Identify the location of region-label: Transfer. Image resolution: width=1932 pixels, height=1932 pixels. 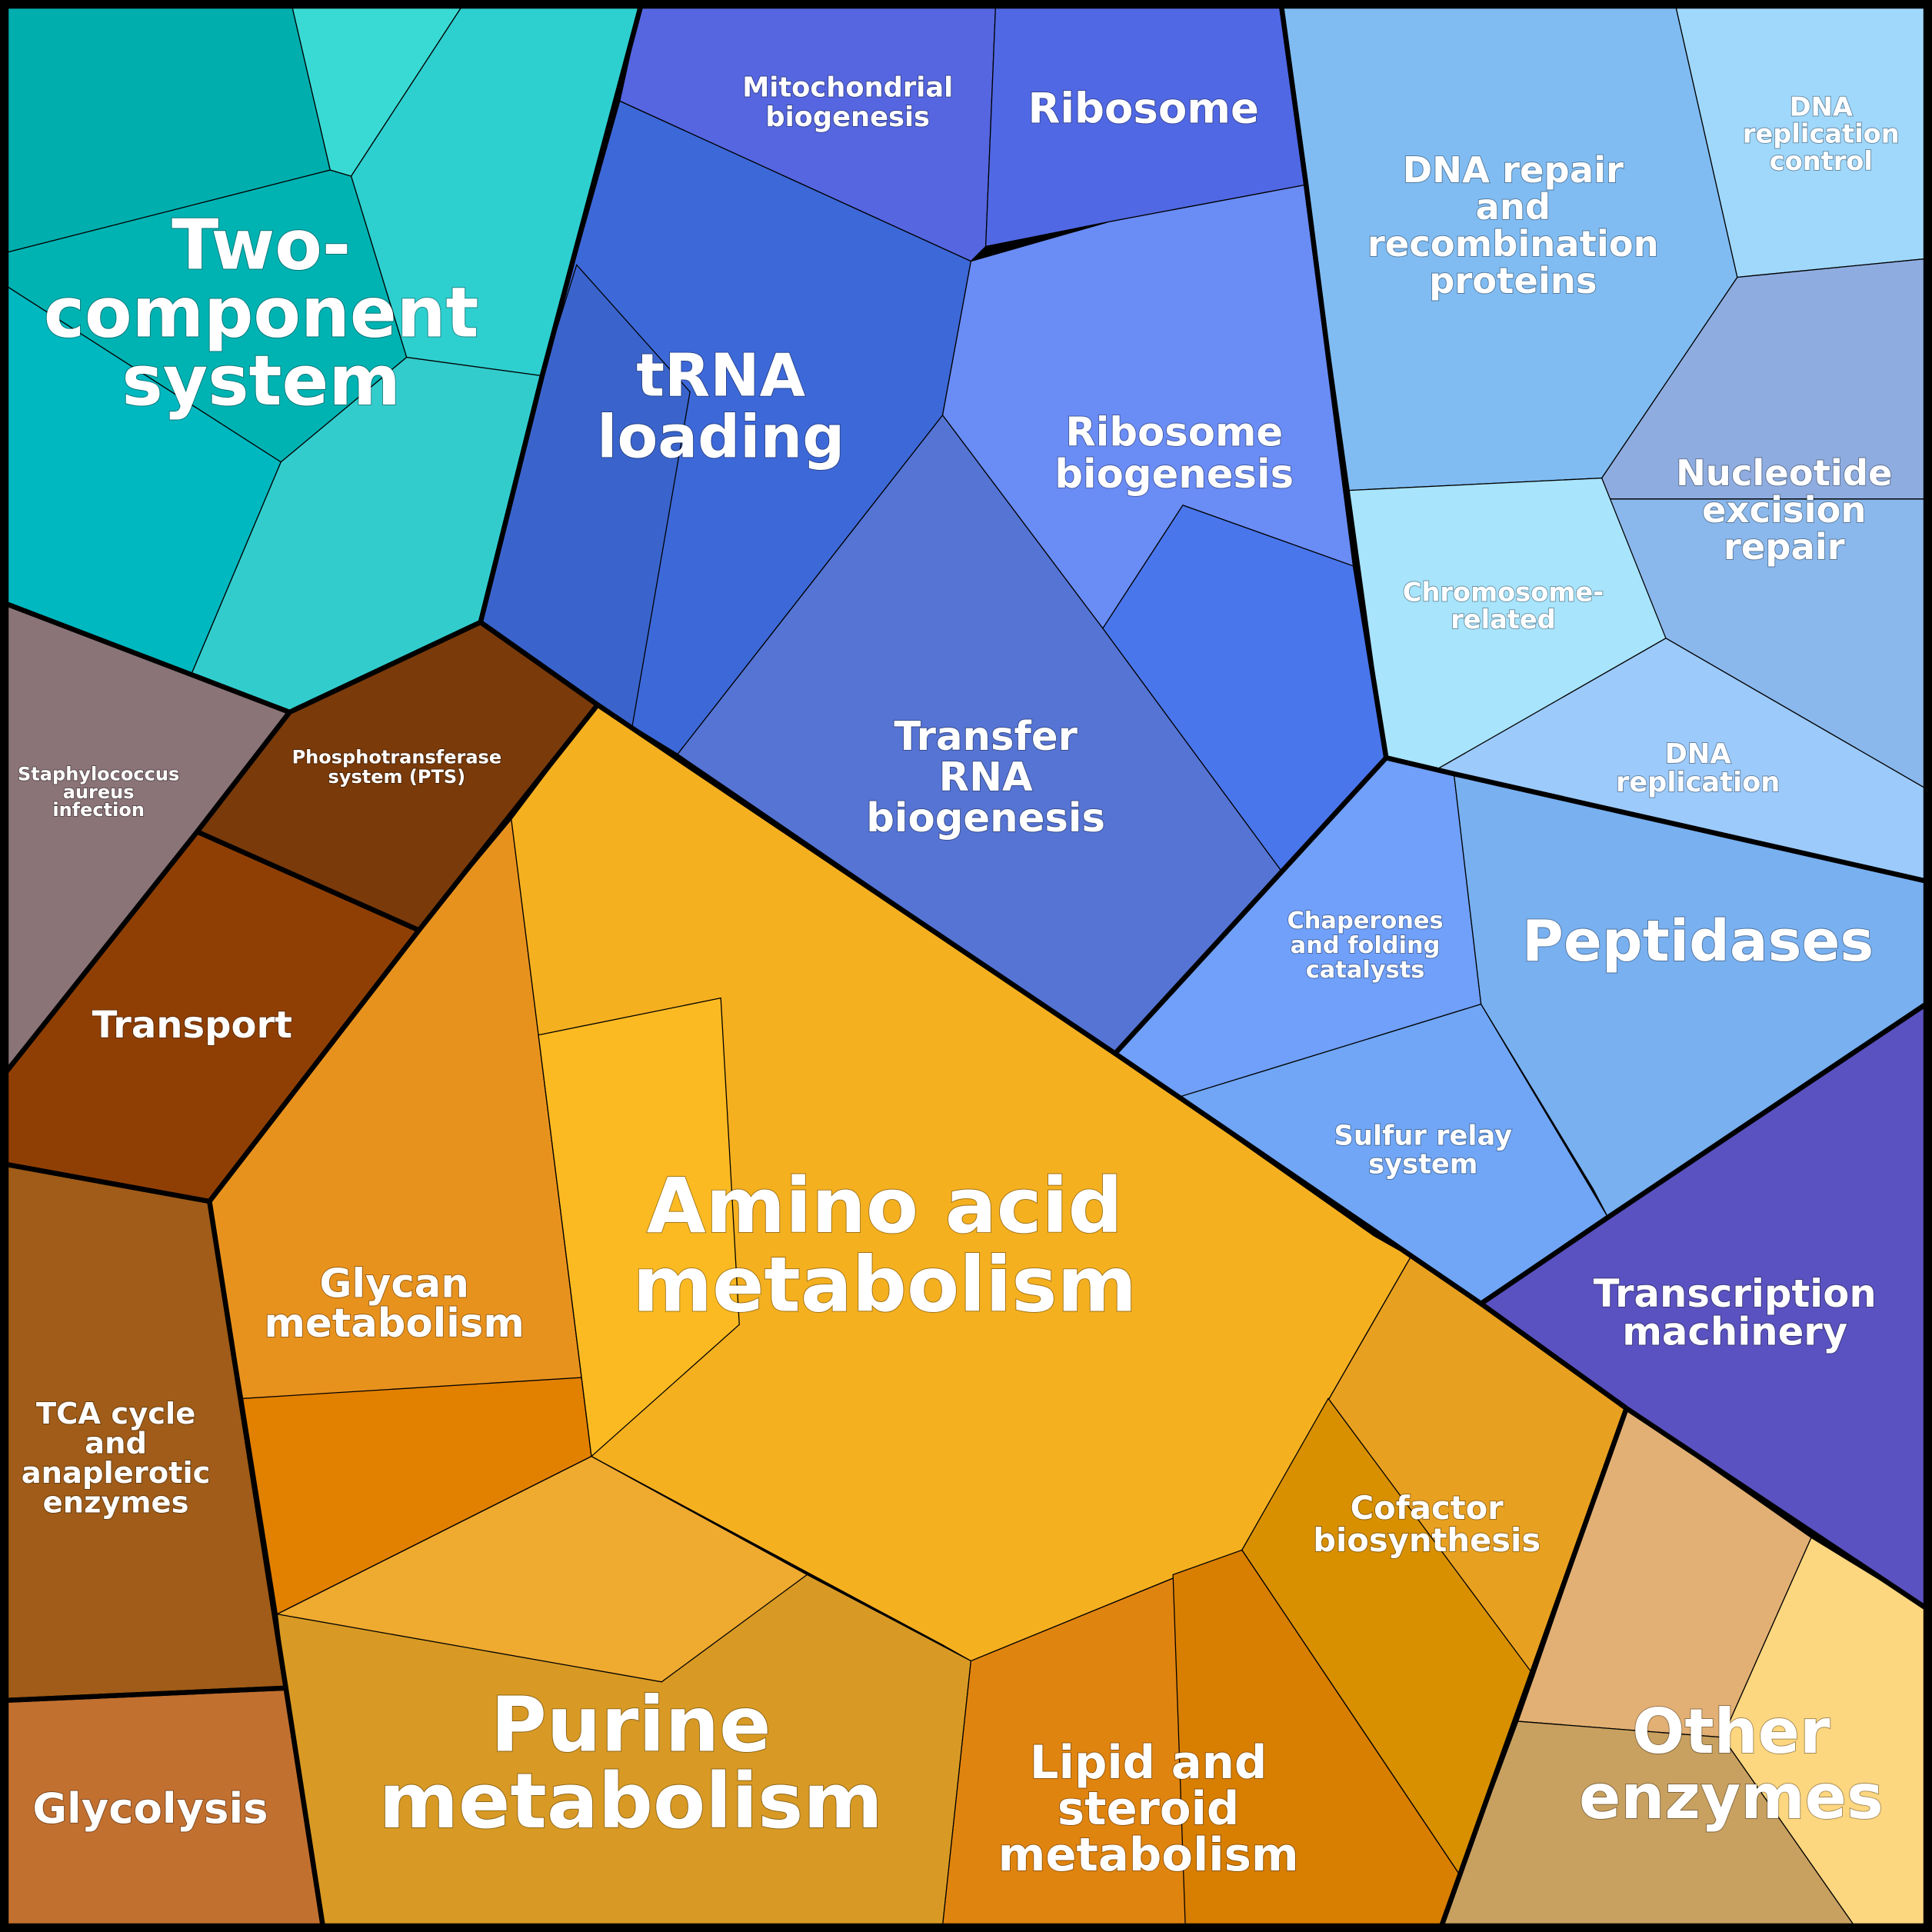
(986, 737).